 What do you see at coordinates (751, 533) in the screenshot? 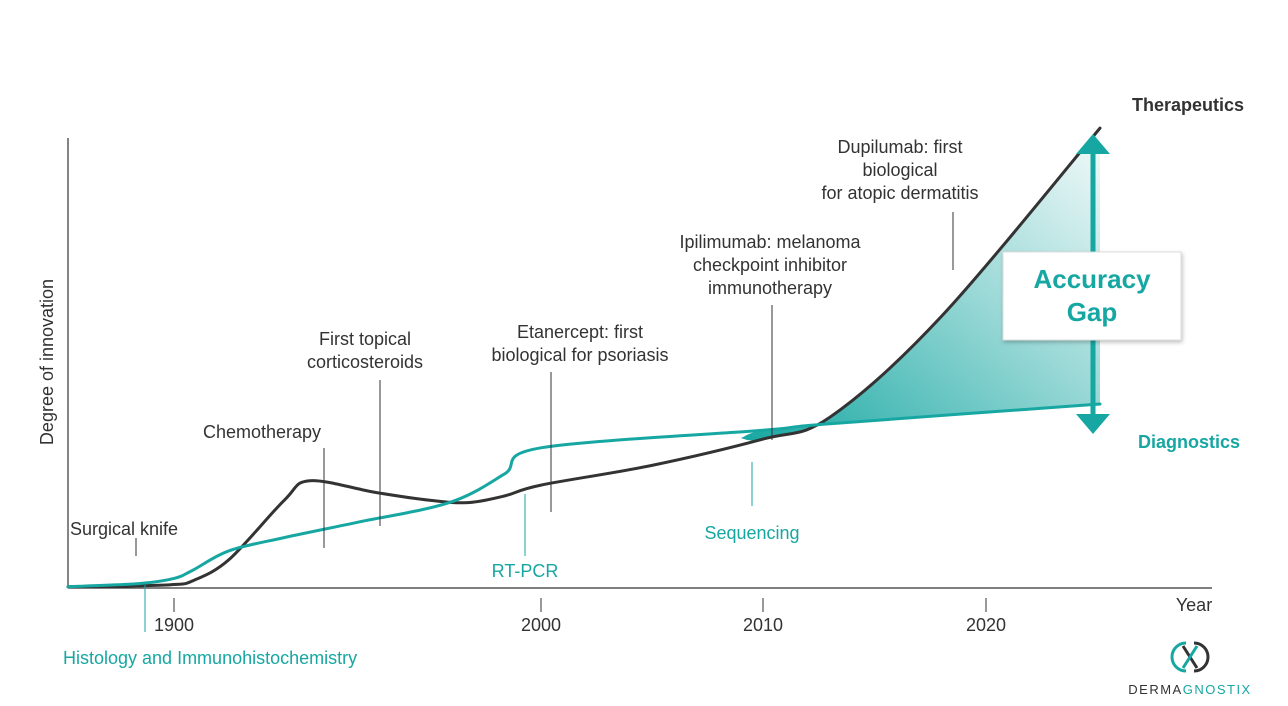
I see `diagnostic-milestone-label-2: Sequencing` at bounding box center [751, 533].